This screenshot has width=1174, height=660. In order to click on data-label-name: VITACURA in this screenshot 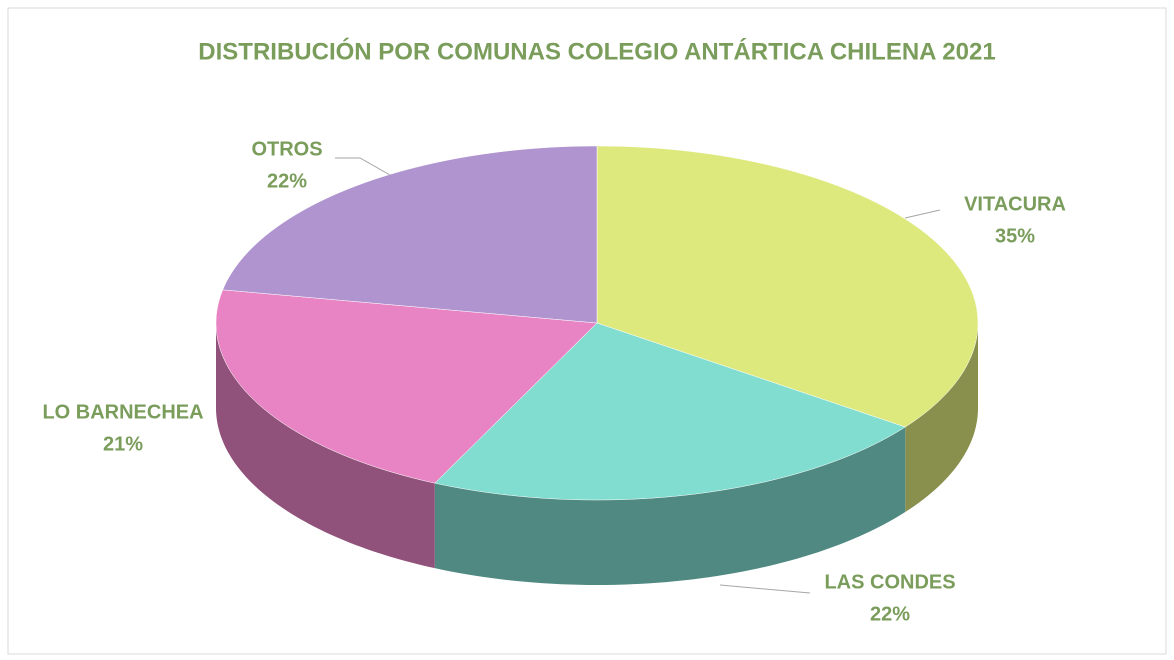, I will do `click(1015, 204)`.